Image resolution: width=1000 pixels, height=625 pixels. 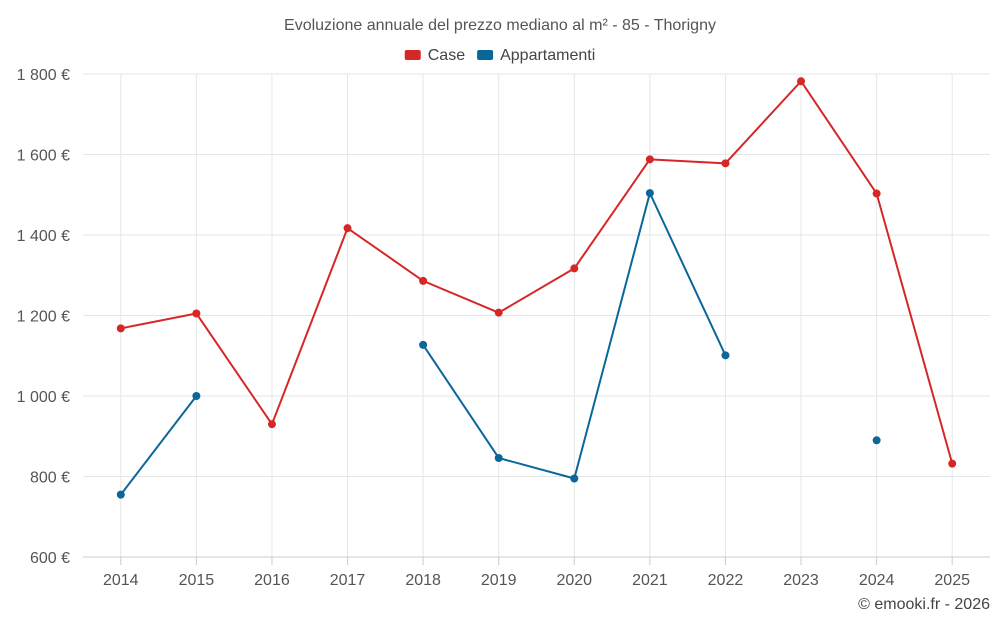 What do you see at coordinates (877, 580) in the screenshot?
I see `x-tick-label: 2024` at bounding box center [877, 580].